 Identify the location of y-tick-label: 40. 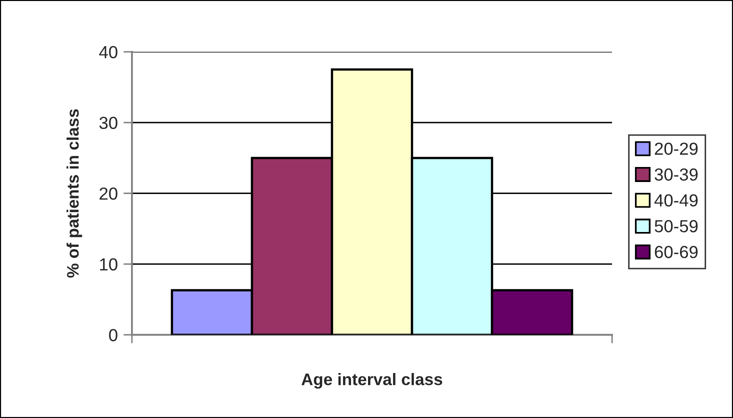
(108, 52).